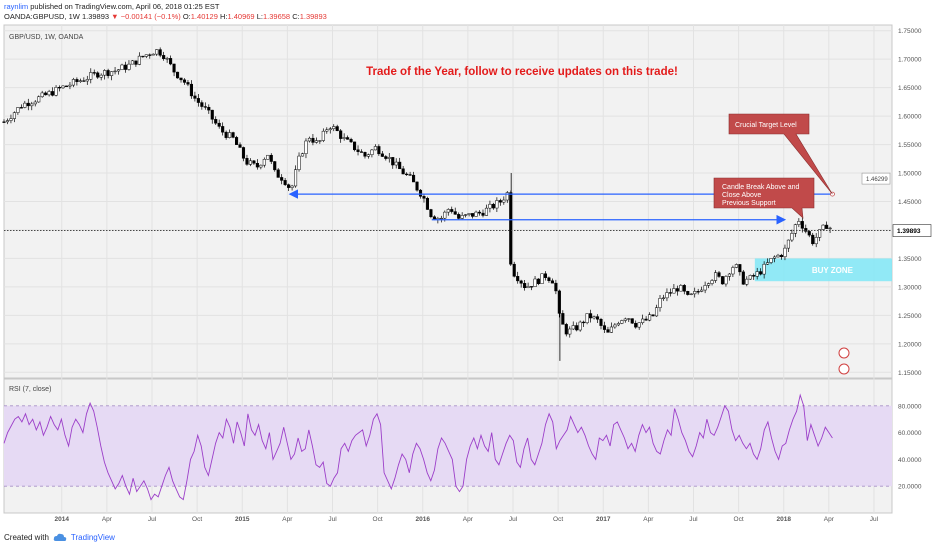  I want to click on price-axis-label: 1.30000, so click(910, 287).